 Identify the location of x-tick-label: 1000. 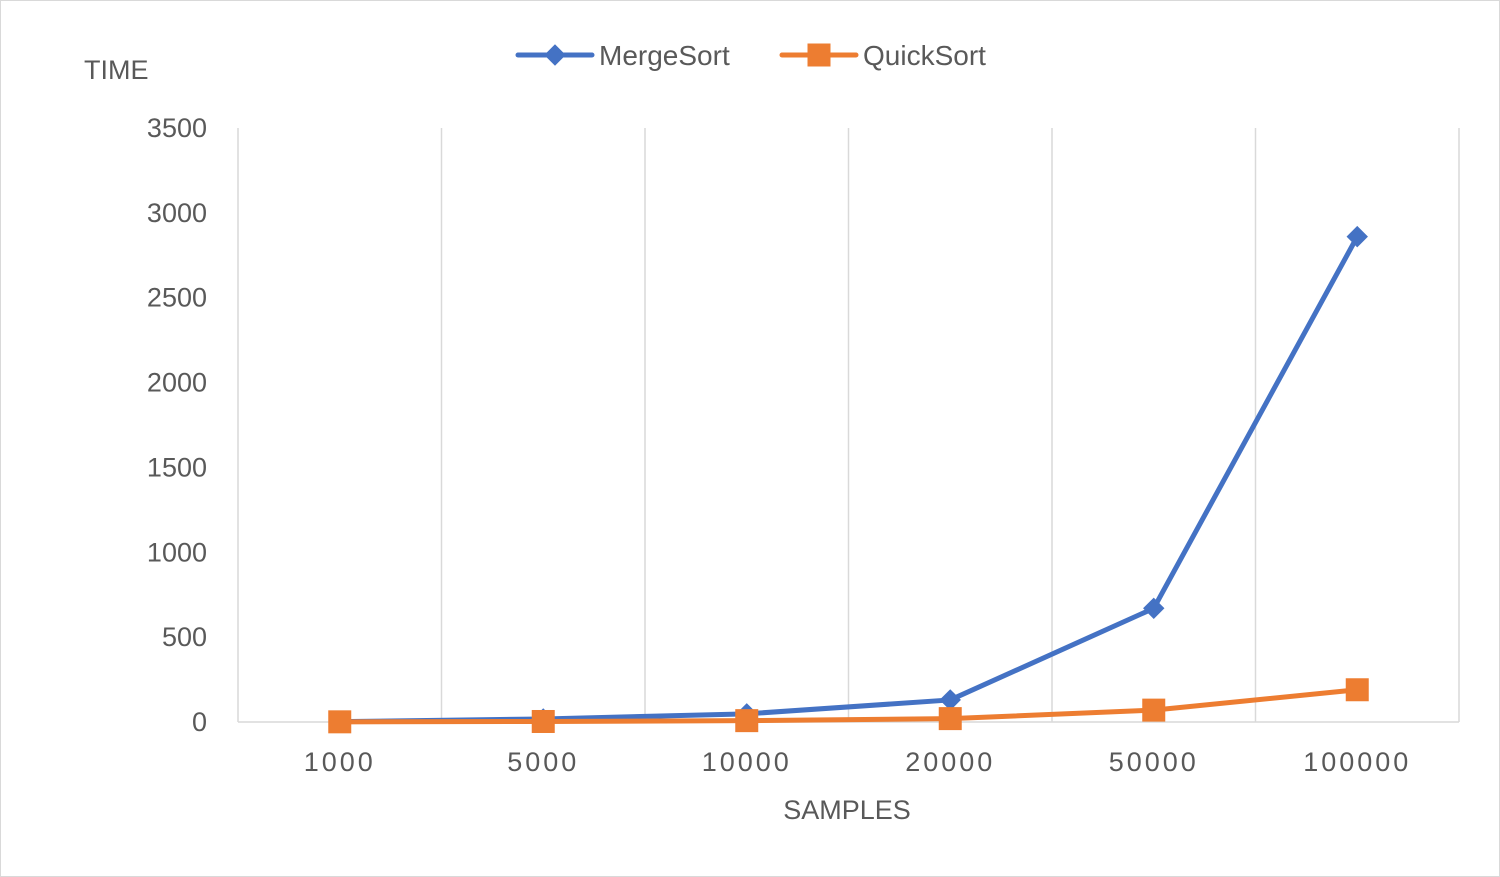
(340, 762).